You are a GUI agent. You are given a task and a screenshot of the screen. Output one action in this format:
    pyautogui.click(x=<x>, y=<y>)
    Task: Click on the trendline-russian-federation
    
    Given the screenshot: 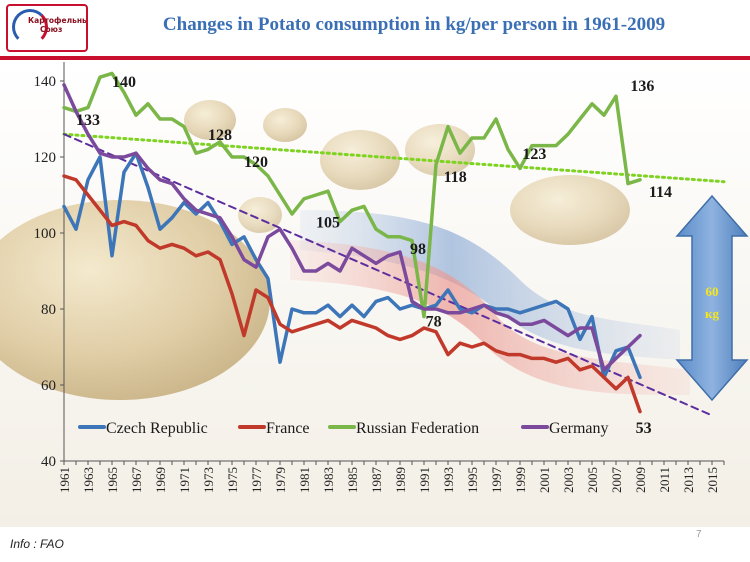 What is the action you would take?
    pyautogui.click(x=394, y=158)
    